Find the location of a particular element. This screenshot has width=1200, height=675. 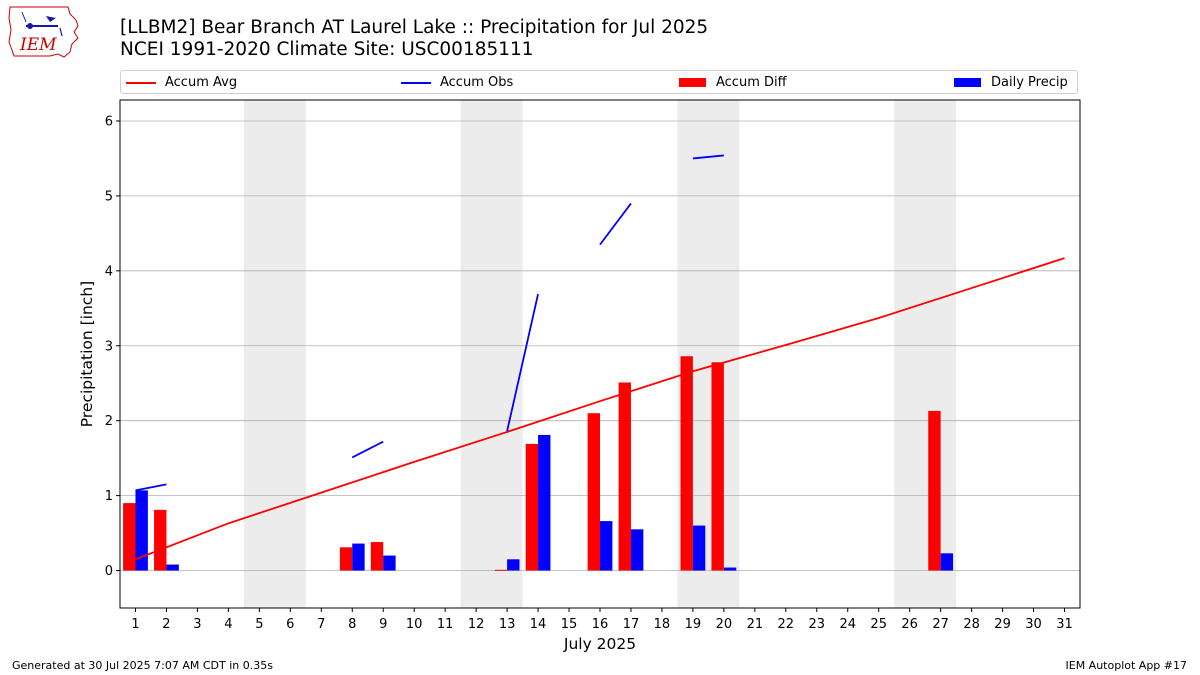

y-tick-label-5: 5 is located at coordinates (109, 196).